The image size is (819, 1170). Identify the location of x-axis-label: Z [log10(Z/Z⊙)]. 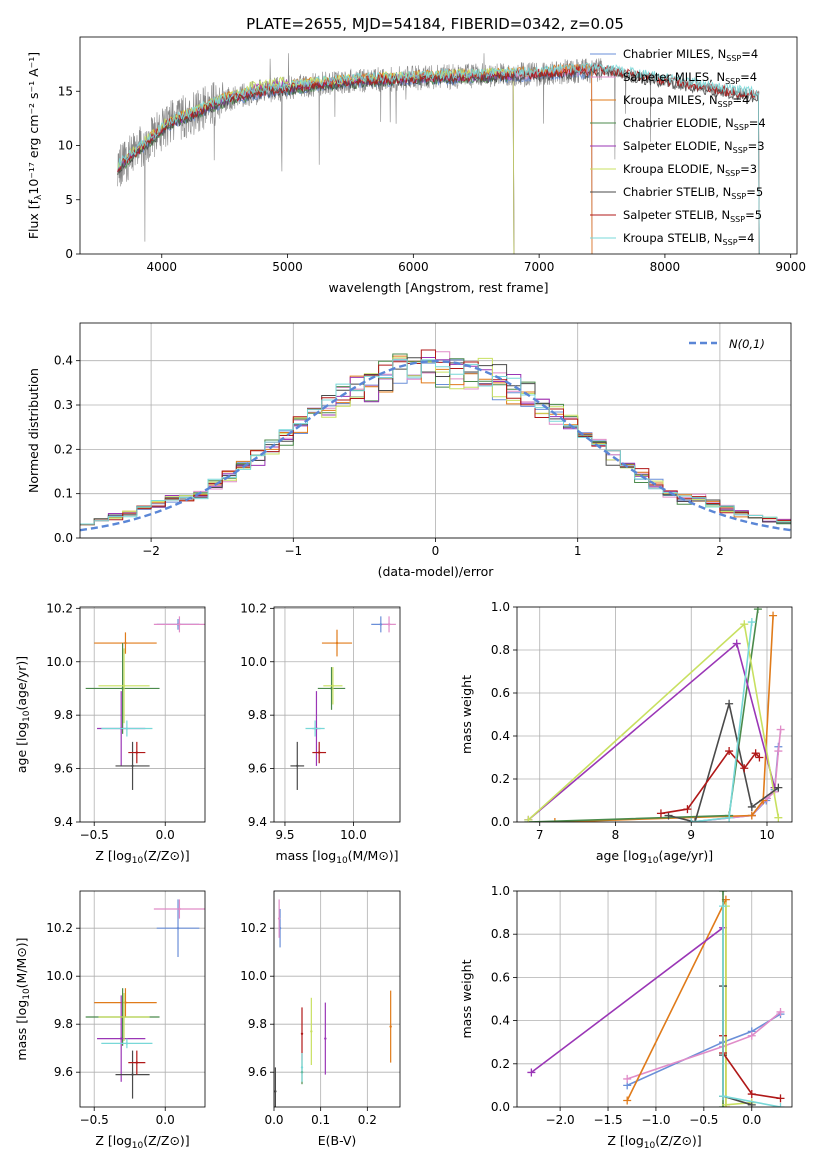
(654, 1142).